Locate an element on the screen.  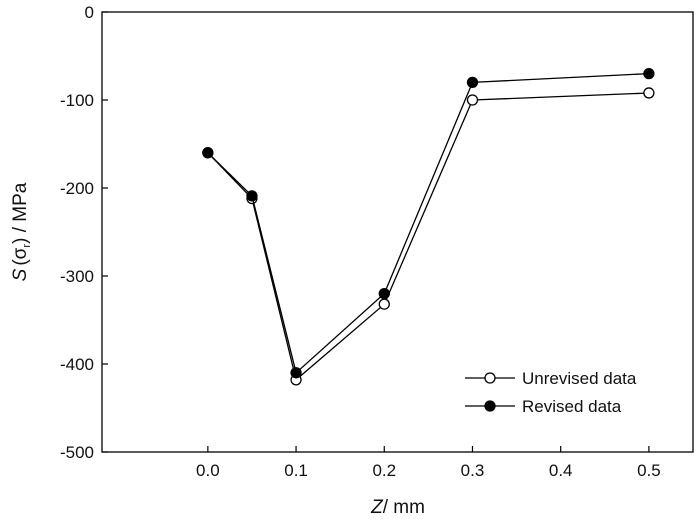
y-tick-label: -400 is located at coordinates (77, 364).